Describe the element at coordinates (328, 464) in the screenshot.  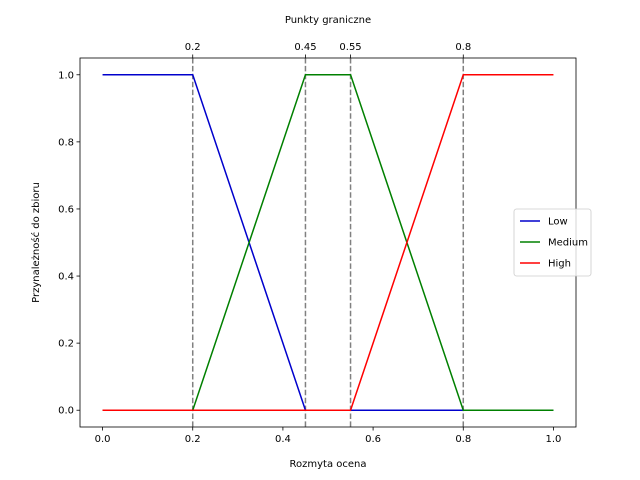
I see `x-axis-title: Rozmyta ocena` at that location.